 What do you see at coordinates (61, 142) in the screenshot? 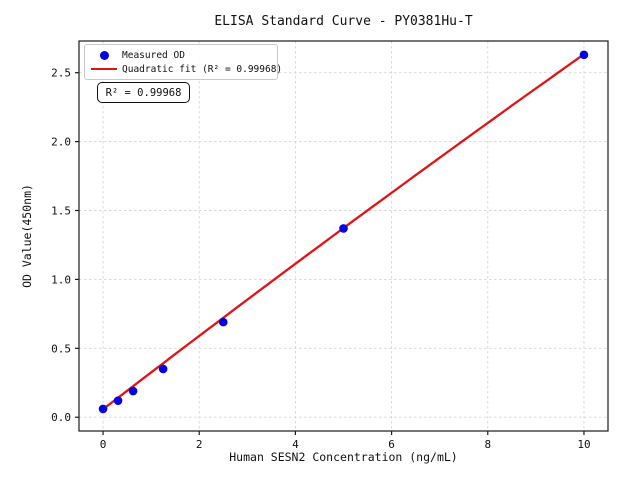
I see `y-tick-label: 2.0` at bounding box center [61, 142].